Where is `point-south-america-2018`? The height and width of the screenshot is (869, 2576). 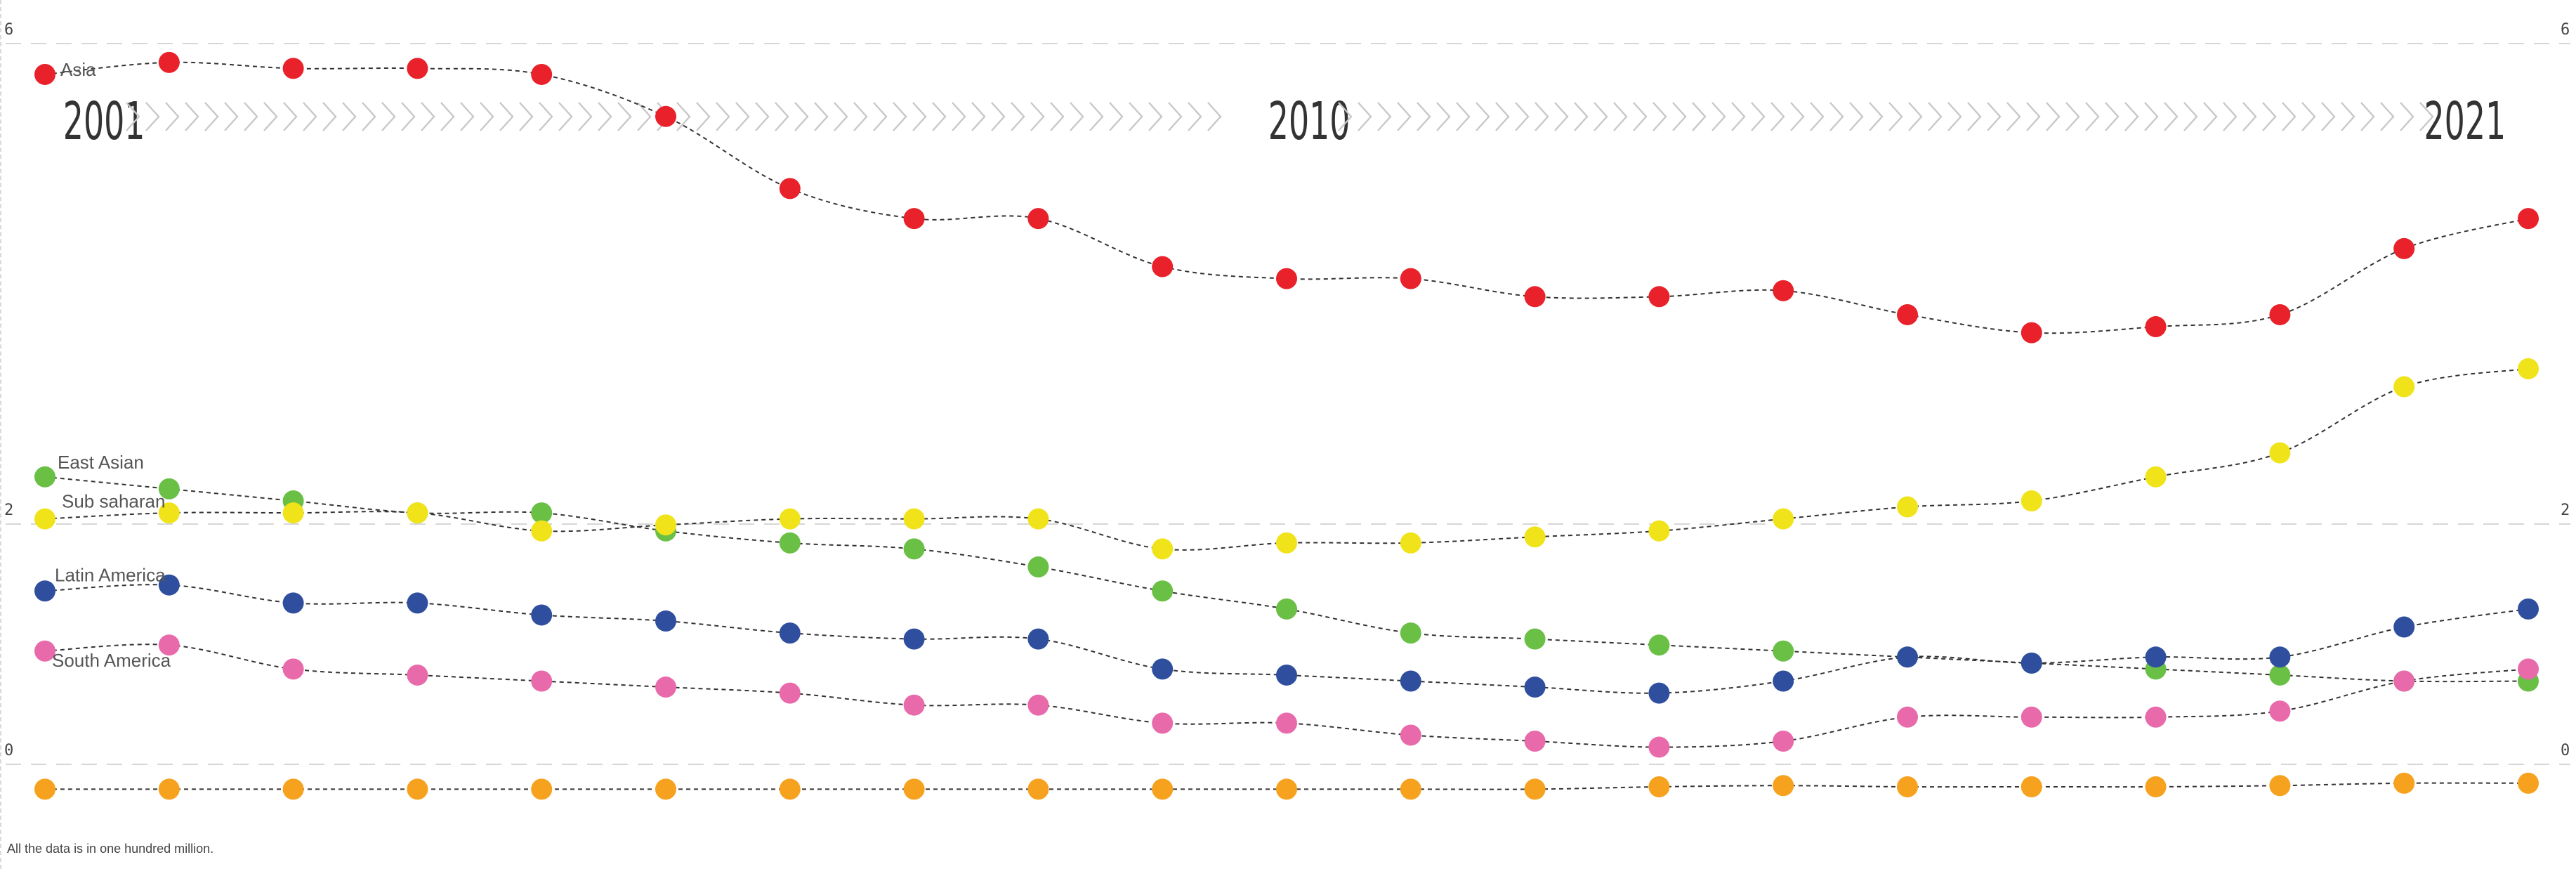
point-south-america-2018 is located at coordinates (2156, 717).